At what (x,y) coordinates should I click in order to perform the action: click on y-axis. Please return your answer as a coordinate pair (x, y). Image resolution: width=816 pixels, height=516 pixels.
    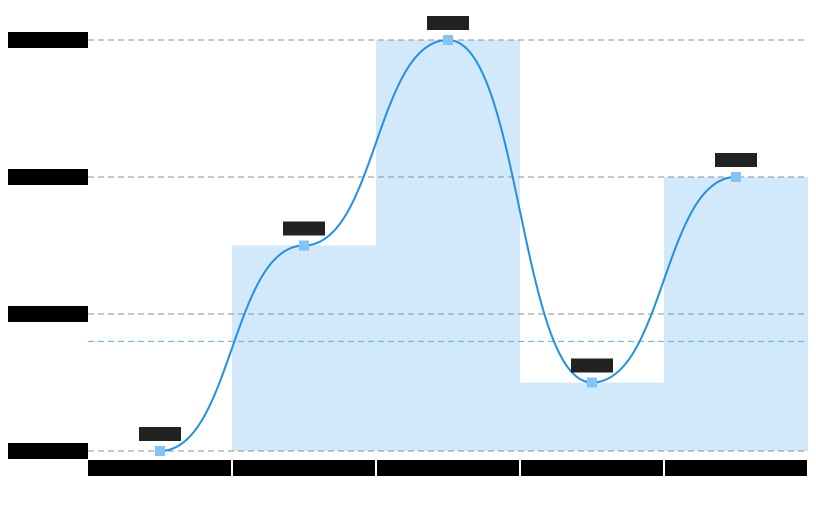
    Looking at the image, I should click on (48, 245).